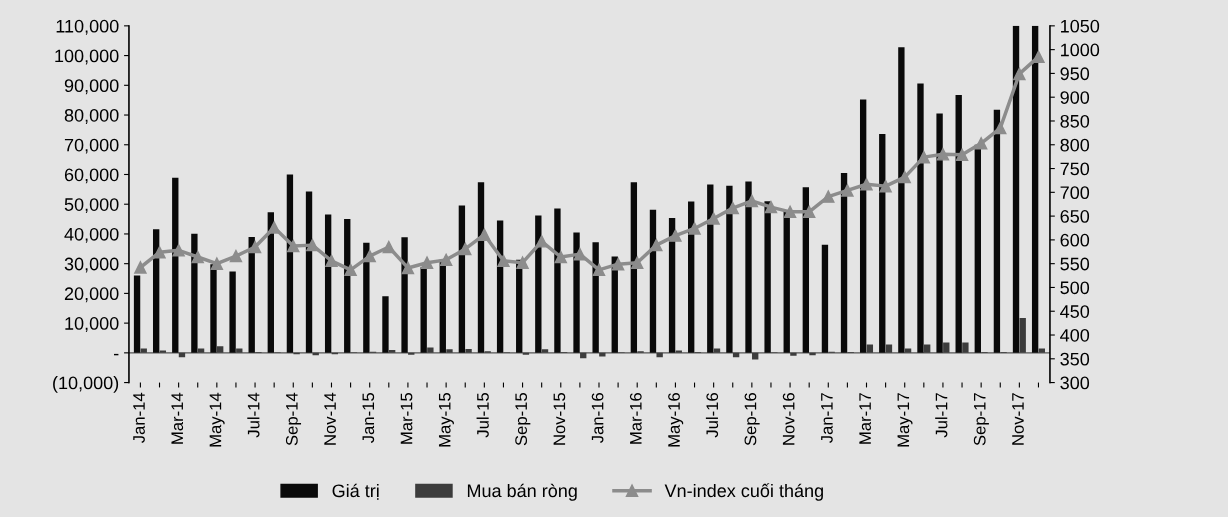 The height and width of the screenshot is (517, 1228). I want to click on y2-tick-label: 750, so click(1075, 169).